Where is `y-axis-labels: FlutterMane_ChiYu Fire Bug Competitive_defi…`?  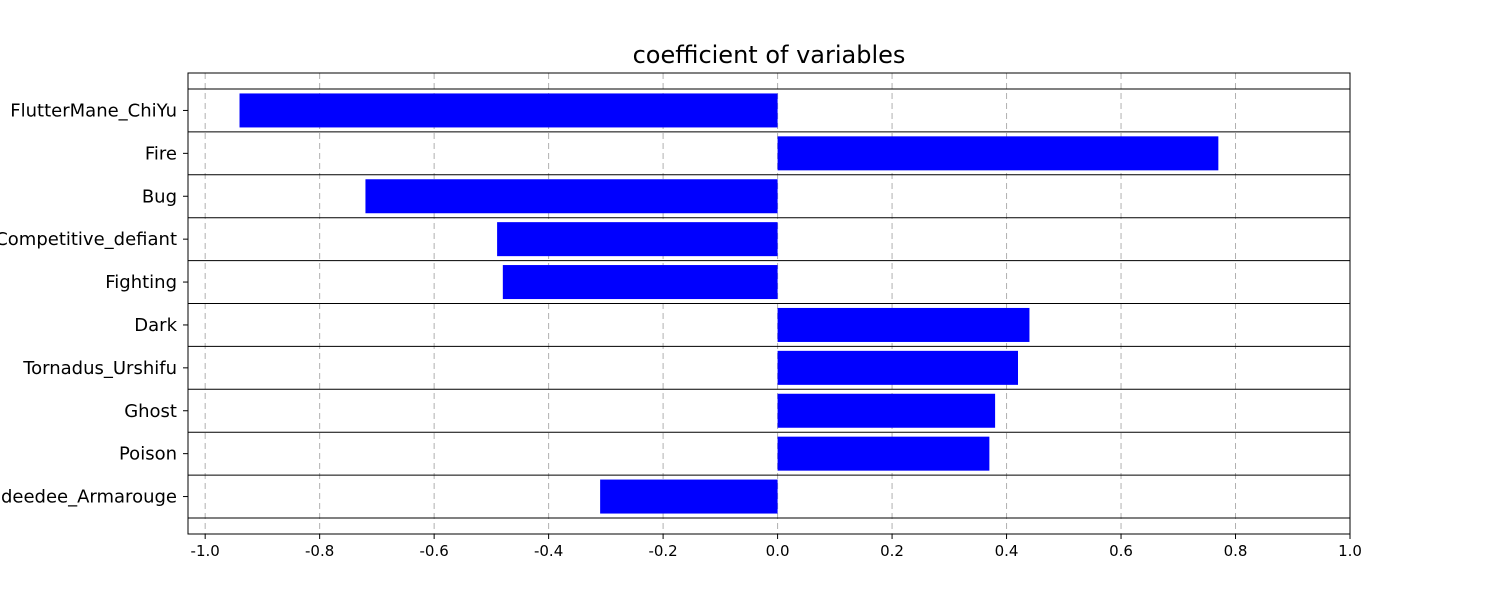
y-axis-labels: FlutterMane_ChiYu Fire Bug Competitive_defi… is located at coordinates (94, 304).